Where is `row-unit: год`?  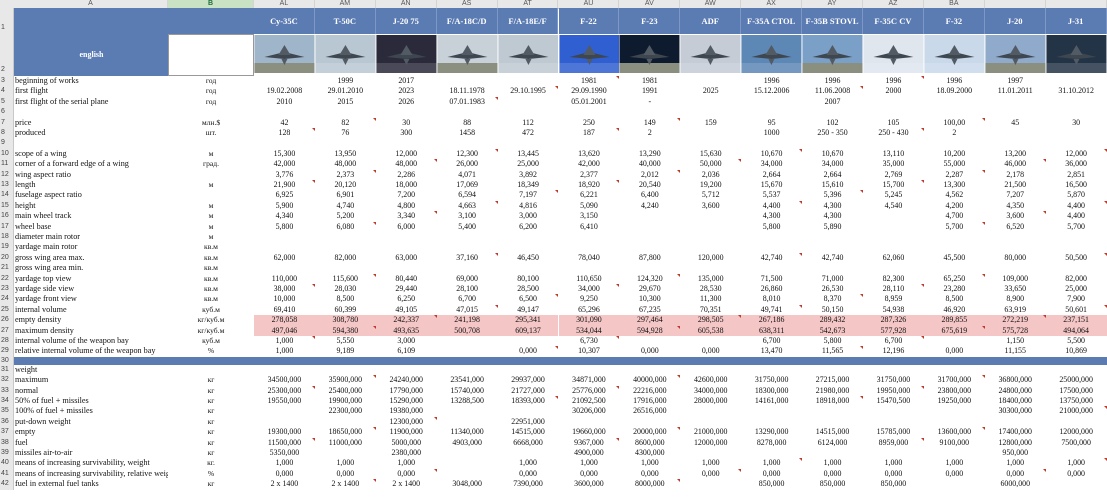
row-unit: год is located at coordinates (211, 101).